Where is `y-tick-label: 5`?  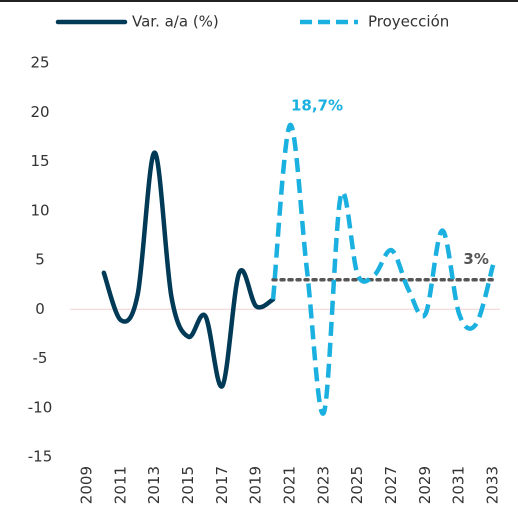 y-tick-label: 5 is located at coordinates (40, 260).